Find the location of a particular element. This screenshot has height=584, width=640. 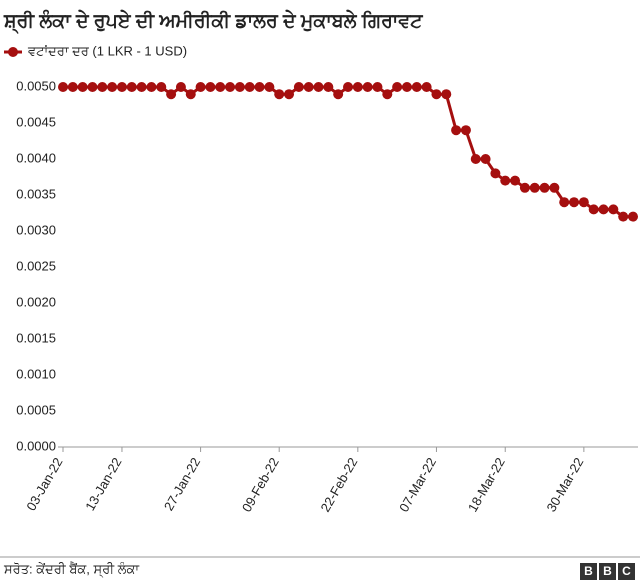

y-tick-label: 0.0010 is located at coordinates (36, 373).